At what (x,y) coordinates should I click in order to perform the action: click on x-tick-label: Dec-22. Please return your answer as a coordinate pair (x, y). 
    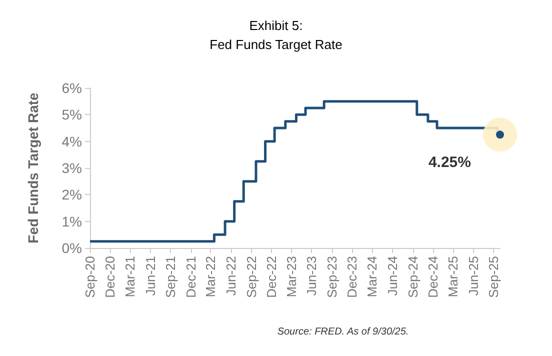
    Looking at the image, I should click on (271, 277).